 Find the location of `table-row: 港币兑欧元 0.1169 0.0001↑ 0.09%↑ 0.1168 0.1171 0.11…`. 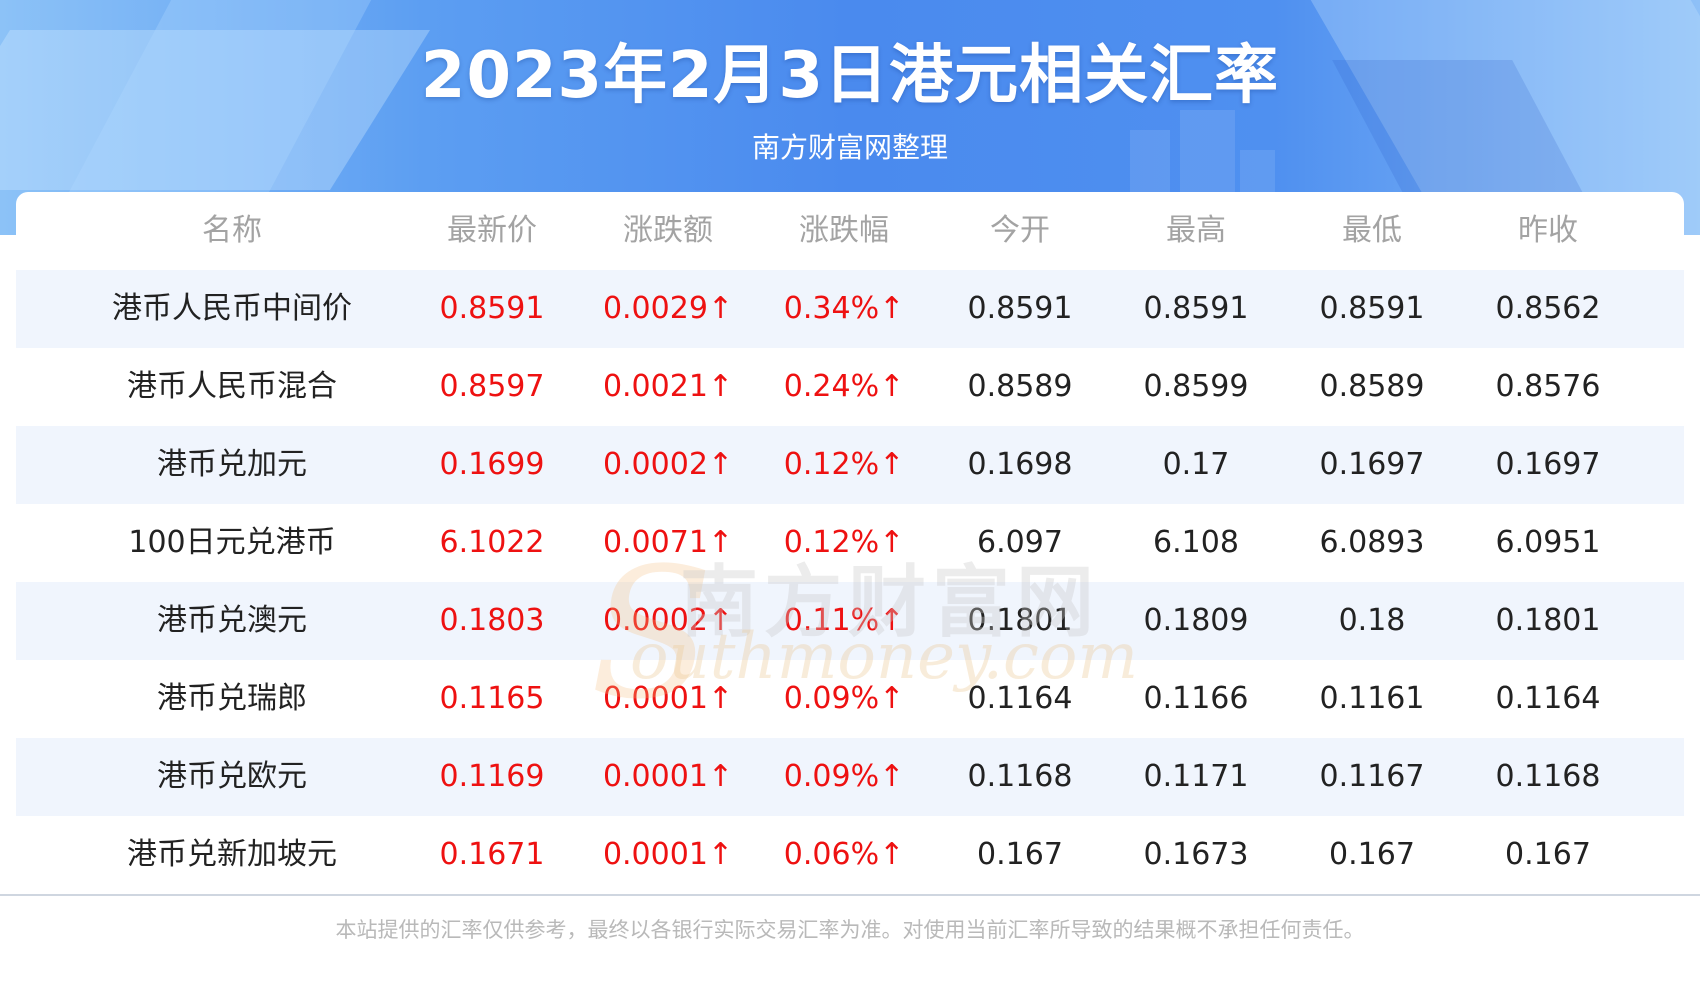

table-row: 港币兑欧元 0.1169 0.0001↑ 0.09%↑ 0.1168 0.1171 0.11… is located at coordinates (850, 777).